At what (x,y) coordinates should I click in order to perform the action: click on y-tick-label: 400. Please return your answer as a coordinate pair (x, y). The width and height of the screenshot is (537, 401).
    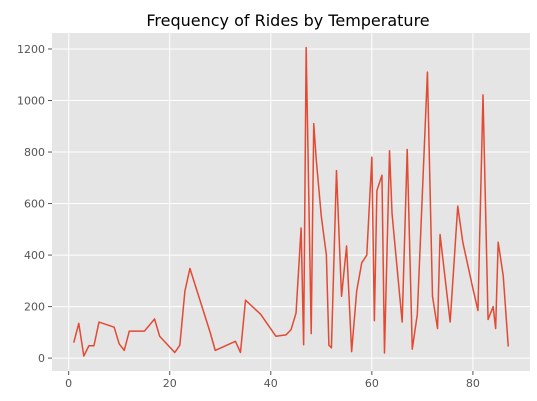
    Looking at the image, I should click on (34, 255).